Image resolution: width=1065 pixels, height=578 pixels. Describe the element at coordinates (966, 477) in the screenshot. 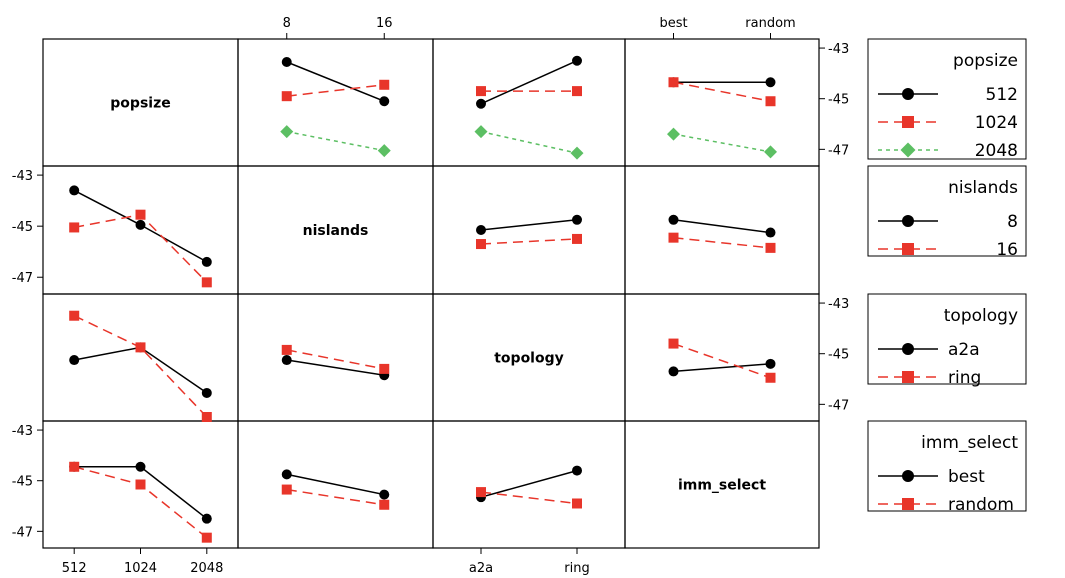

I see `legend-entry-label: best` at that location.